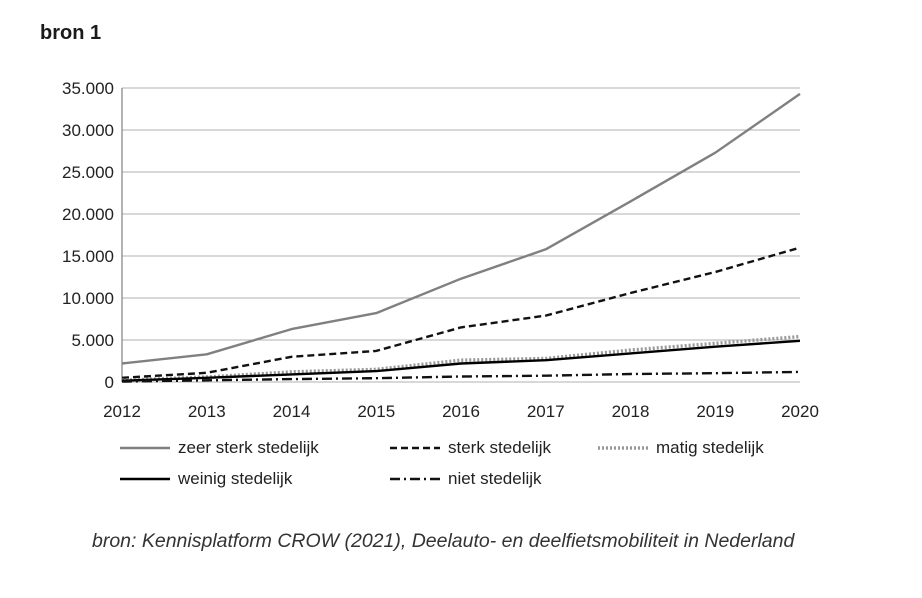 This screenshot has width=922, height=598. Describe the element at coordinates (546, 411) in the screenshot. I see `x-tick-label: 2017` at that location.